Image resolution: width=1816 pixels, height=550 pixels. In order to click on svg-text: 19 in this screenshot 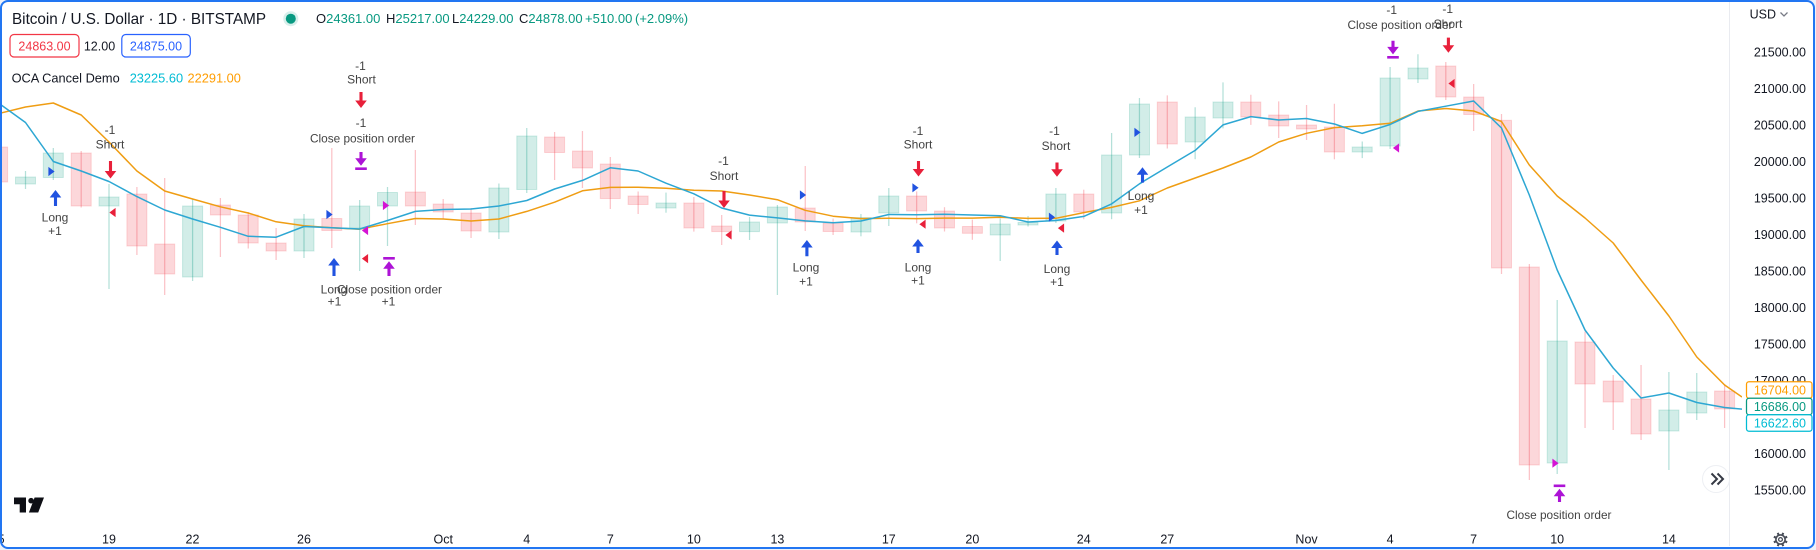, I will do `click(109, 539)`.